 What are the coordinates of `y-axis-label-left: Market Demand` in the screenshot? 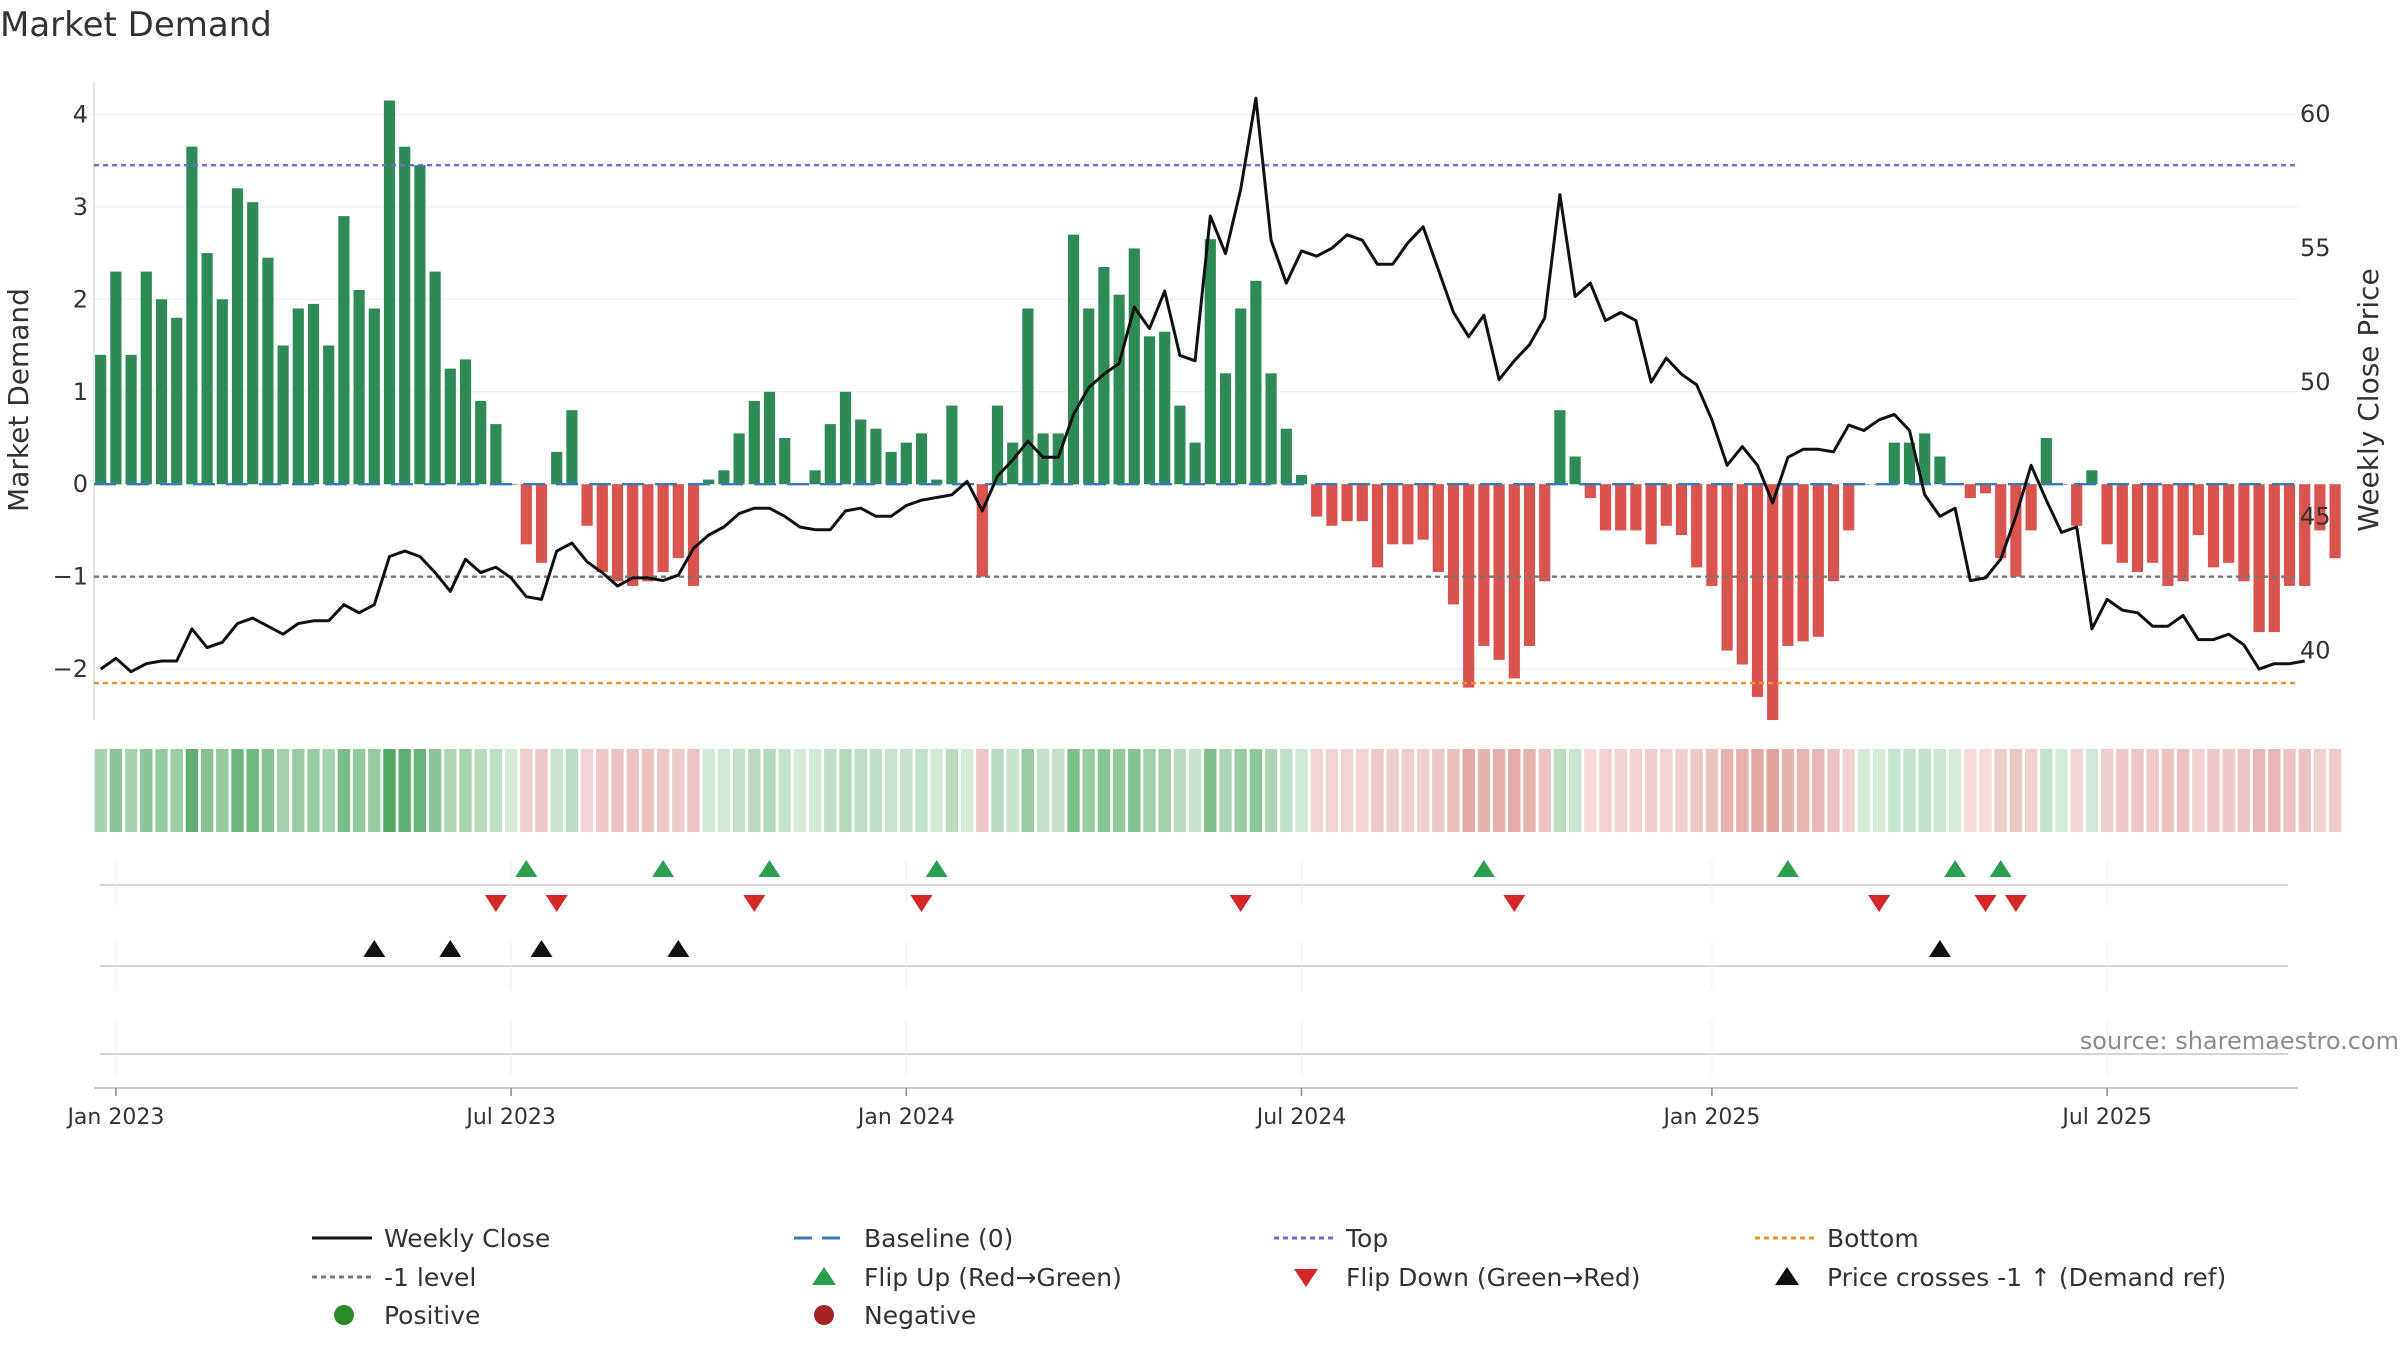 It's located at (18, 400).